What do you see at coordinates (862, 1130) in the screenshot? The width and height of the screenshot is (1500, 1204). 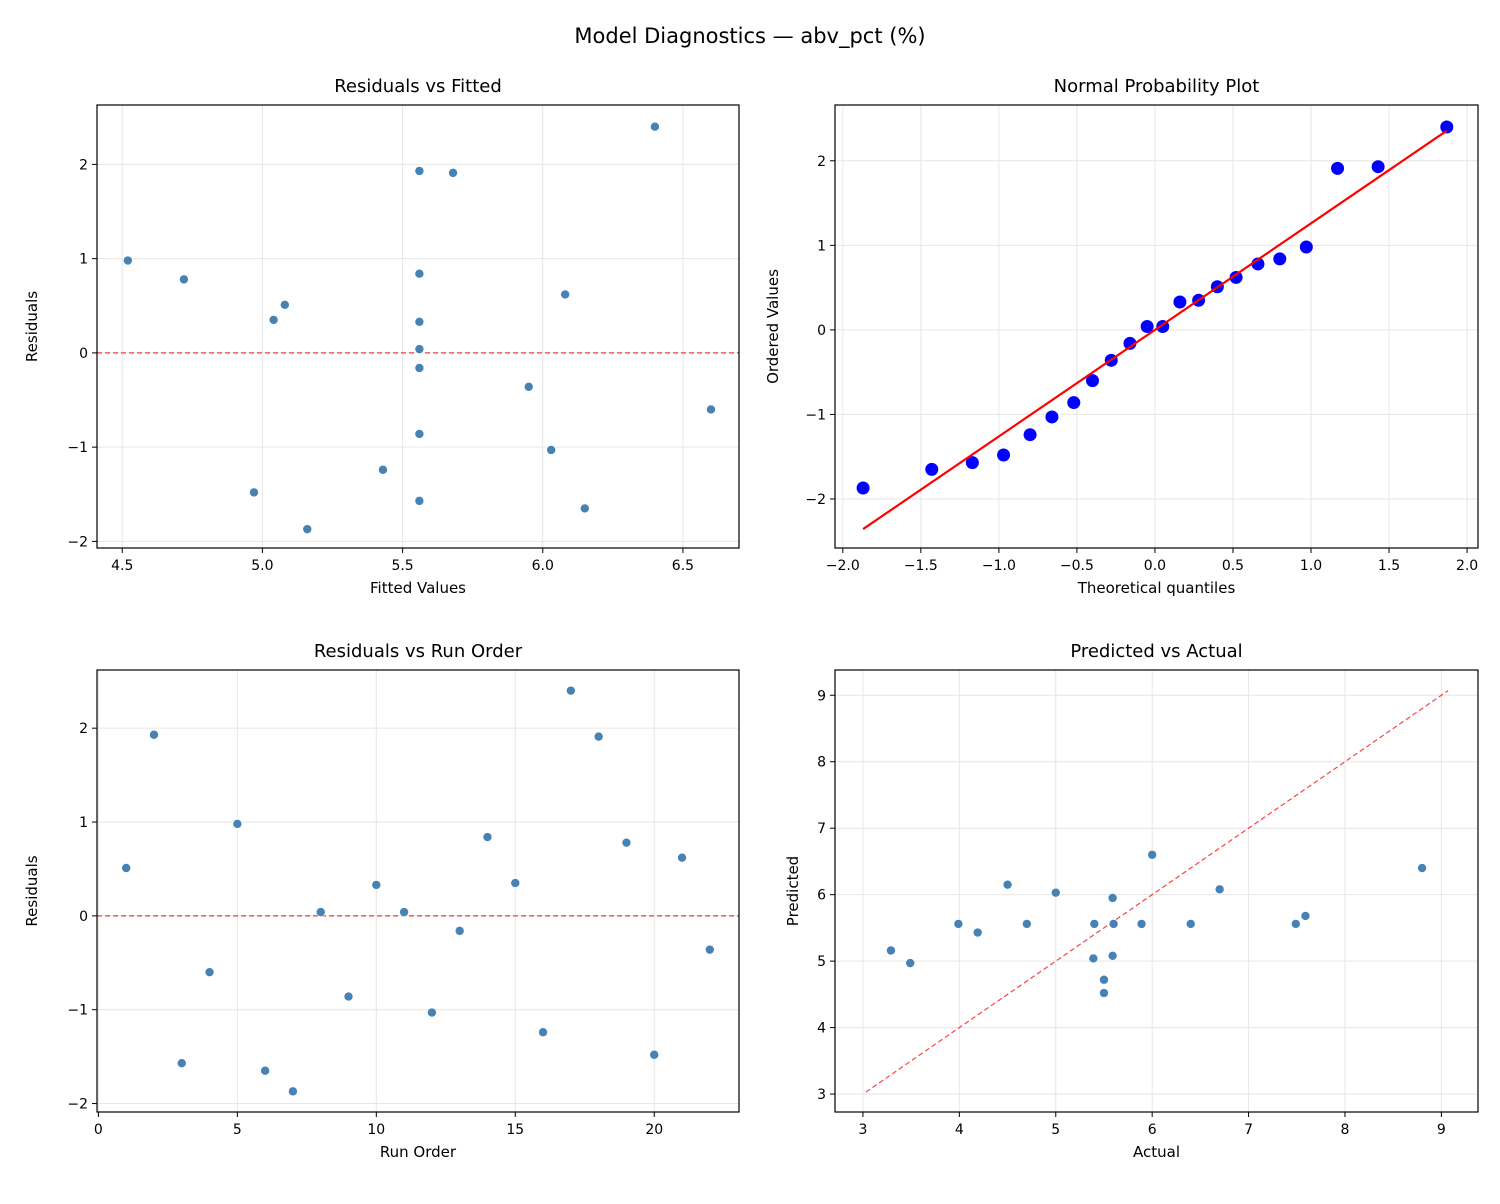 I see `x-tick-label: 3` at bounding box center [862, 1130].